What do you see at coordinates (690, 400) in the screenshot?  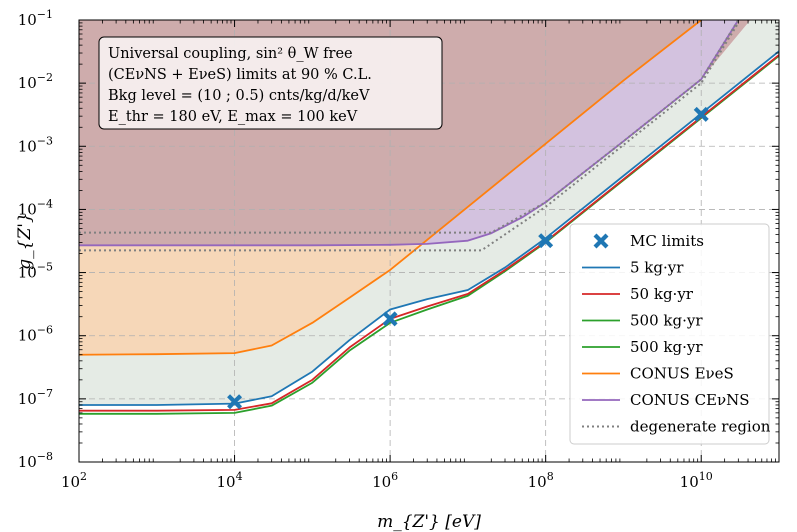 I see `legend-label: CONUS CEνNS` at bounding box center [690, 400].